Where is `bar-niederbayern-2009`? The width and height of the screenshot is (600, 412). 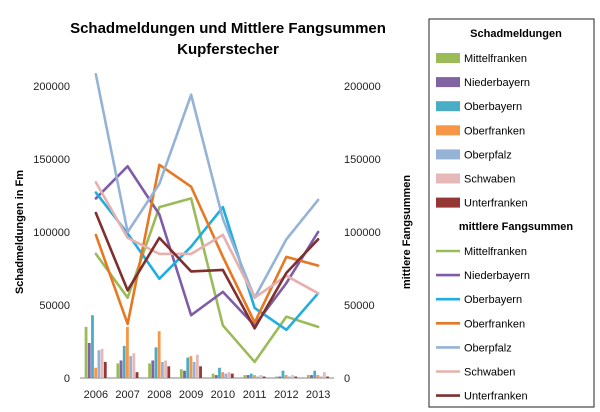
bar-niederbayern-2009 is located at coordinates (184, 374).